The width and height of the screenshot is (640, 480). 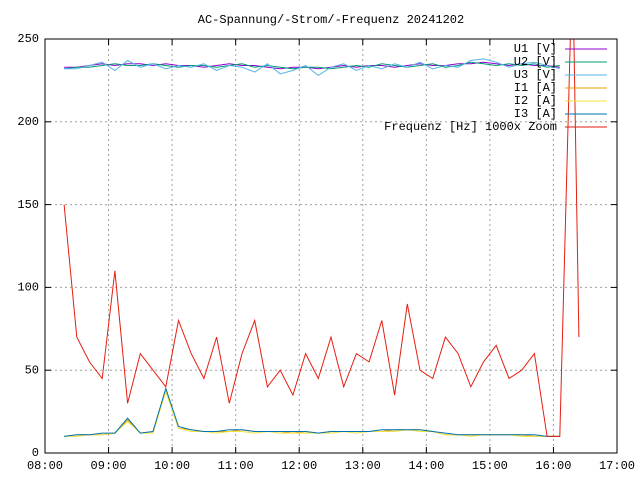 What do you see at coordinates (535, 114) in the screenshot?
I see `legend-label: I3 [A]` at bounding box center [535, 114].